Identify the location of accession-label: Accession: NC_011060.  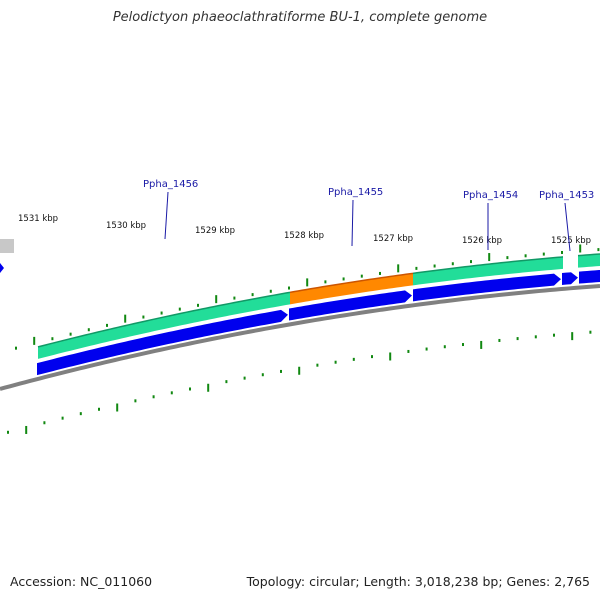
(81, 581).